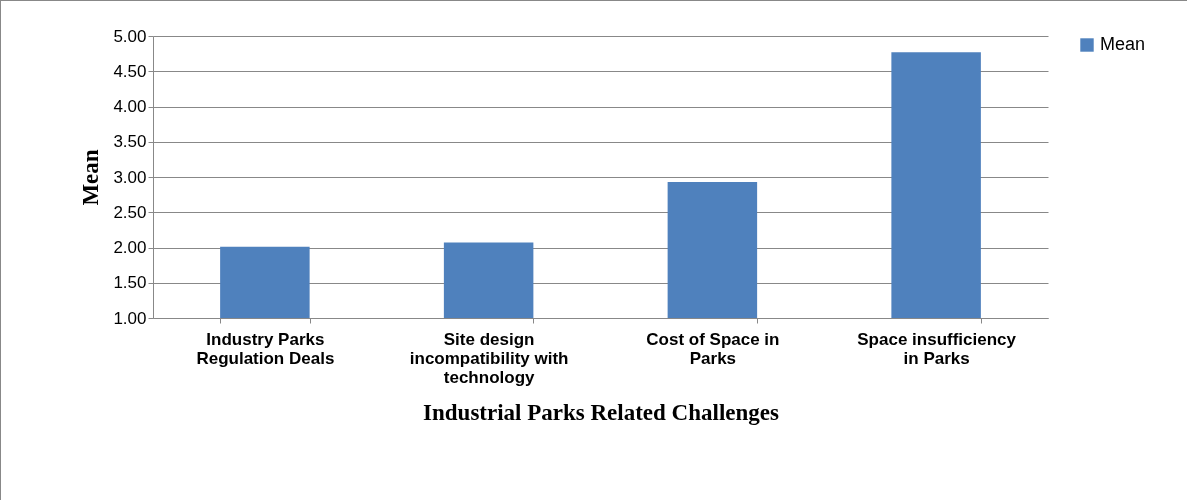 This screenshot has width=1189, height=502. What do you see at coordinates (130, 142) in the screenshot?
I see `y-tick-label: 3.50` at bounding box center [130, 142].